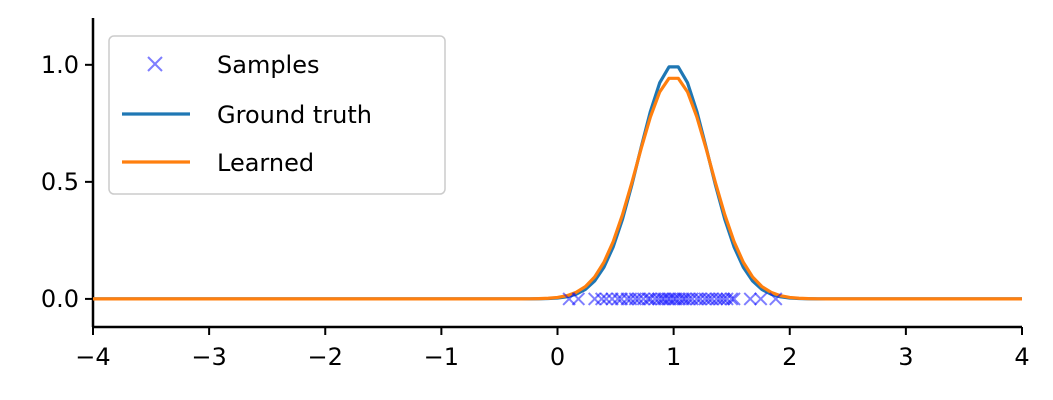 The width and height of the screenshot is (1053, 400). I want to click on legend-label: Ground truth, so click(294, 115).